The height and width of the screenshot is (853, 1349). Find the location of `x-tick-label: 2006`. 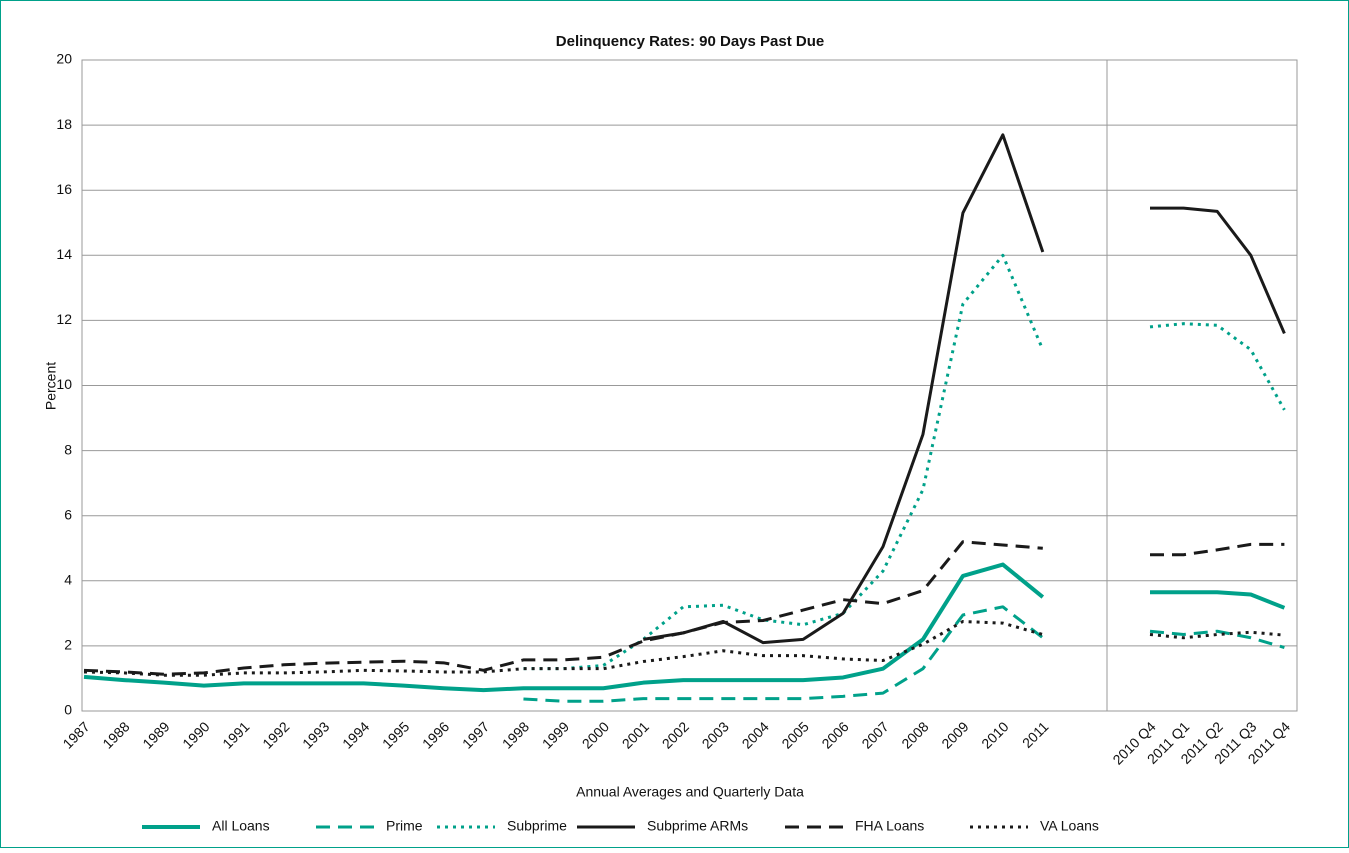

x-tick-label: 2006 is located at coordinates (834, 734).